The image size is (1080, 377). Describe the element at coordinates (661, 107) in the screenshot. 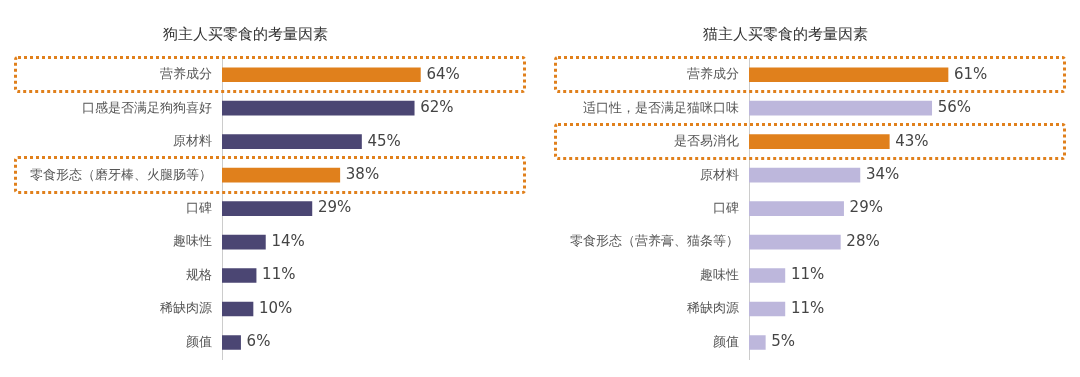

I see `y-tick-label: 适口性，是否满足猫咪口味` at that location.